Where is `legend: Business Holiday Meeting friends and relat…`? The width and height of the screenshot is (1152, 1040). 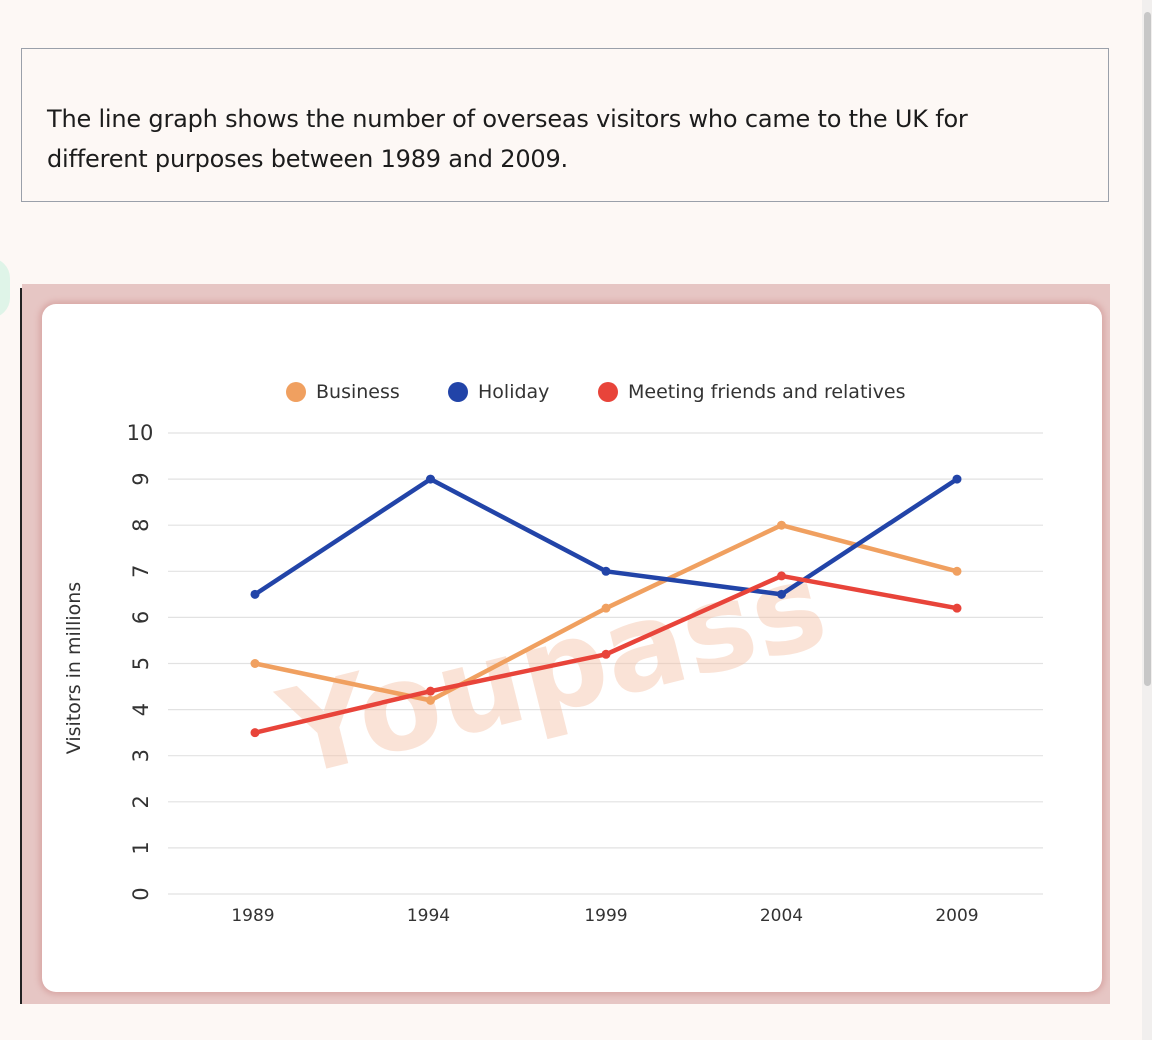
legend: Business Holiday Meeting friends and relat… is located at coordinates (596, 392).